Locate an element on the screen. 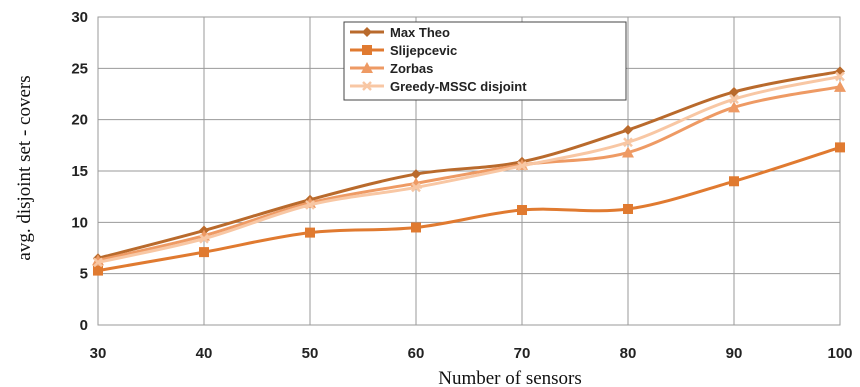 Image resolution: width=860 pixels, height=387 pixels. y-tick-label: 15 is located at coordinates (79, 171).